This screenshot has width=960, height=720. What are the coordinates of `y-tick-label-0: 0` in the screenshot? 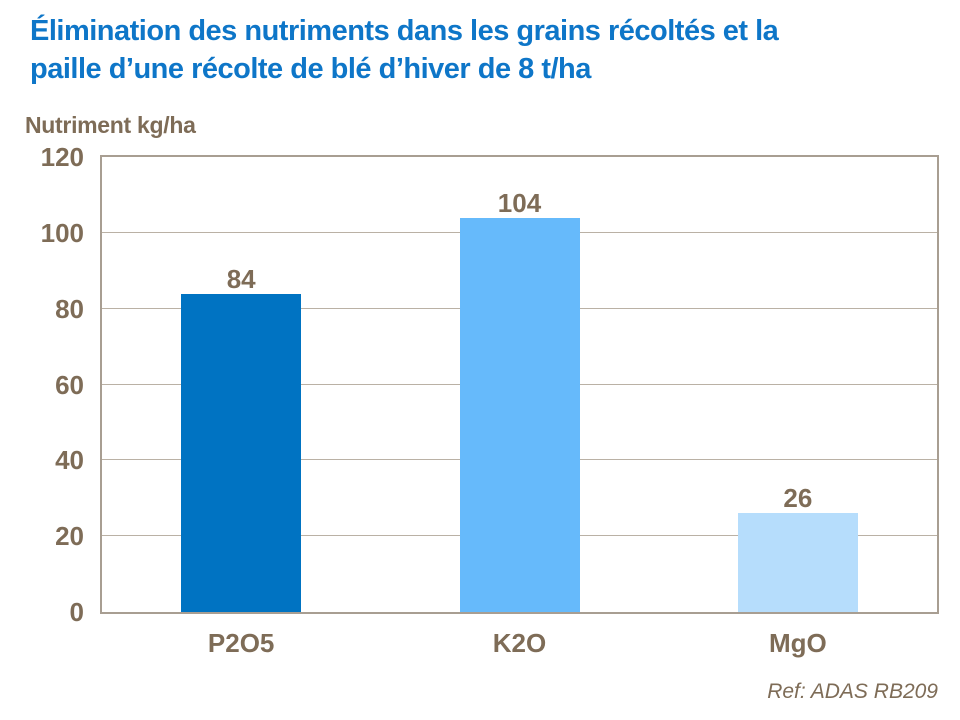 It's located at (76, 612).